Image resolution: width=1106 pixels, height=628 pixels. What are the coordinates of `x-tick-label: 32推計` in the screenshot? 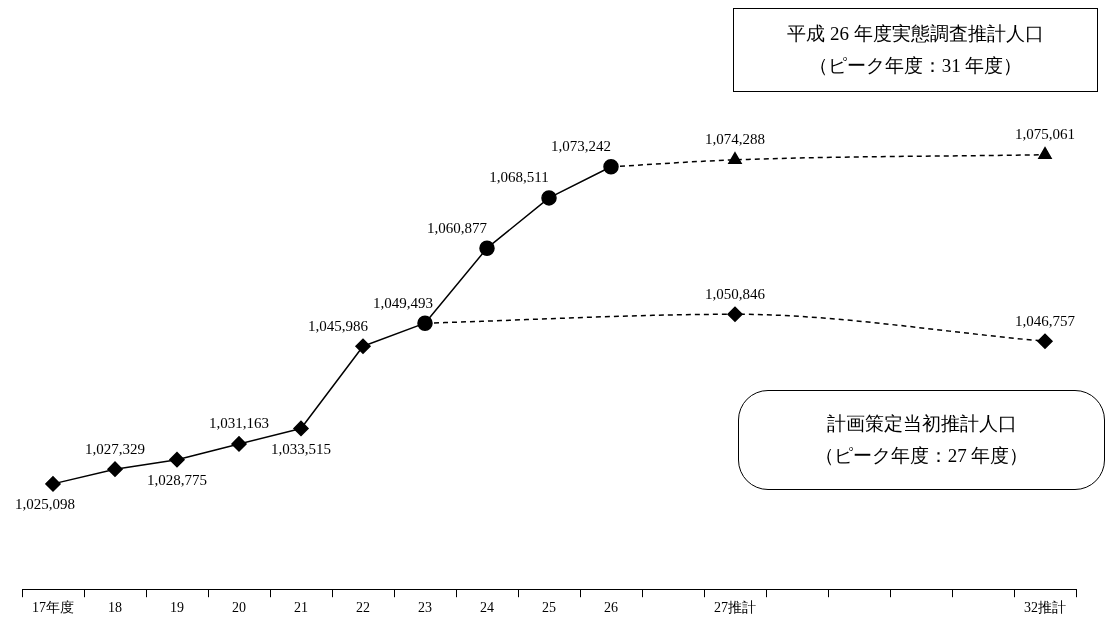 It's located at (1045, 608).